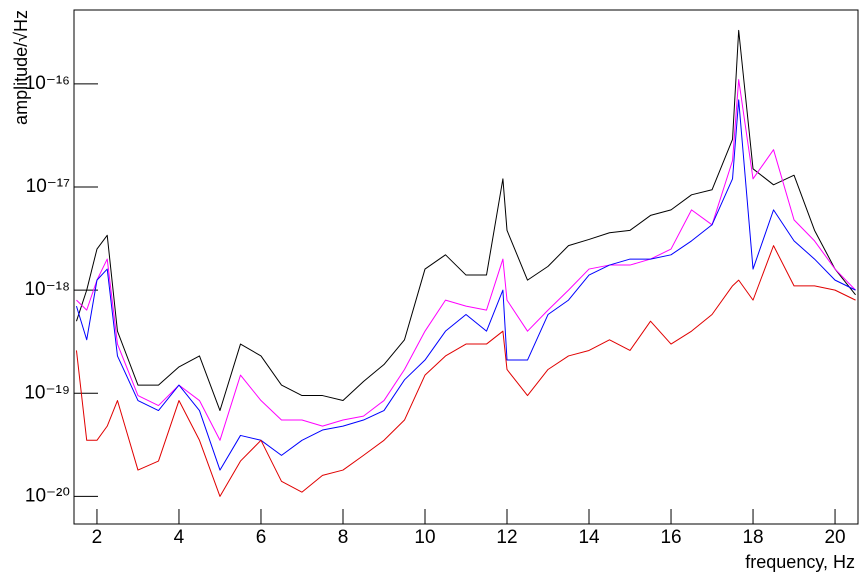 The image size is (863, 574). What do you see at coordinates (21, 67) in the screenshot?
I see `y-axis-title: amplitude/√Hz` at bounding box center [21, 67].